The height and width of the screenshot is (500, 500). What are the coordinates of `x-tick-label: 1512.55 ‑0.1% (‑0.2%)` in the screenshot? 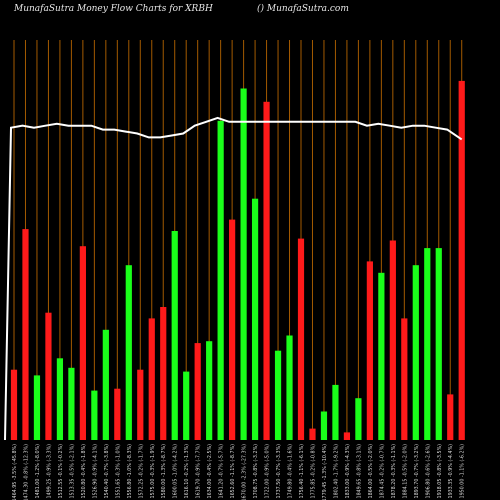 It's located at (61, 471).